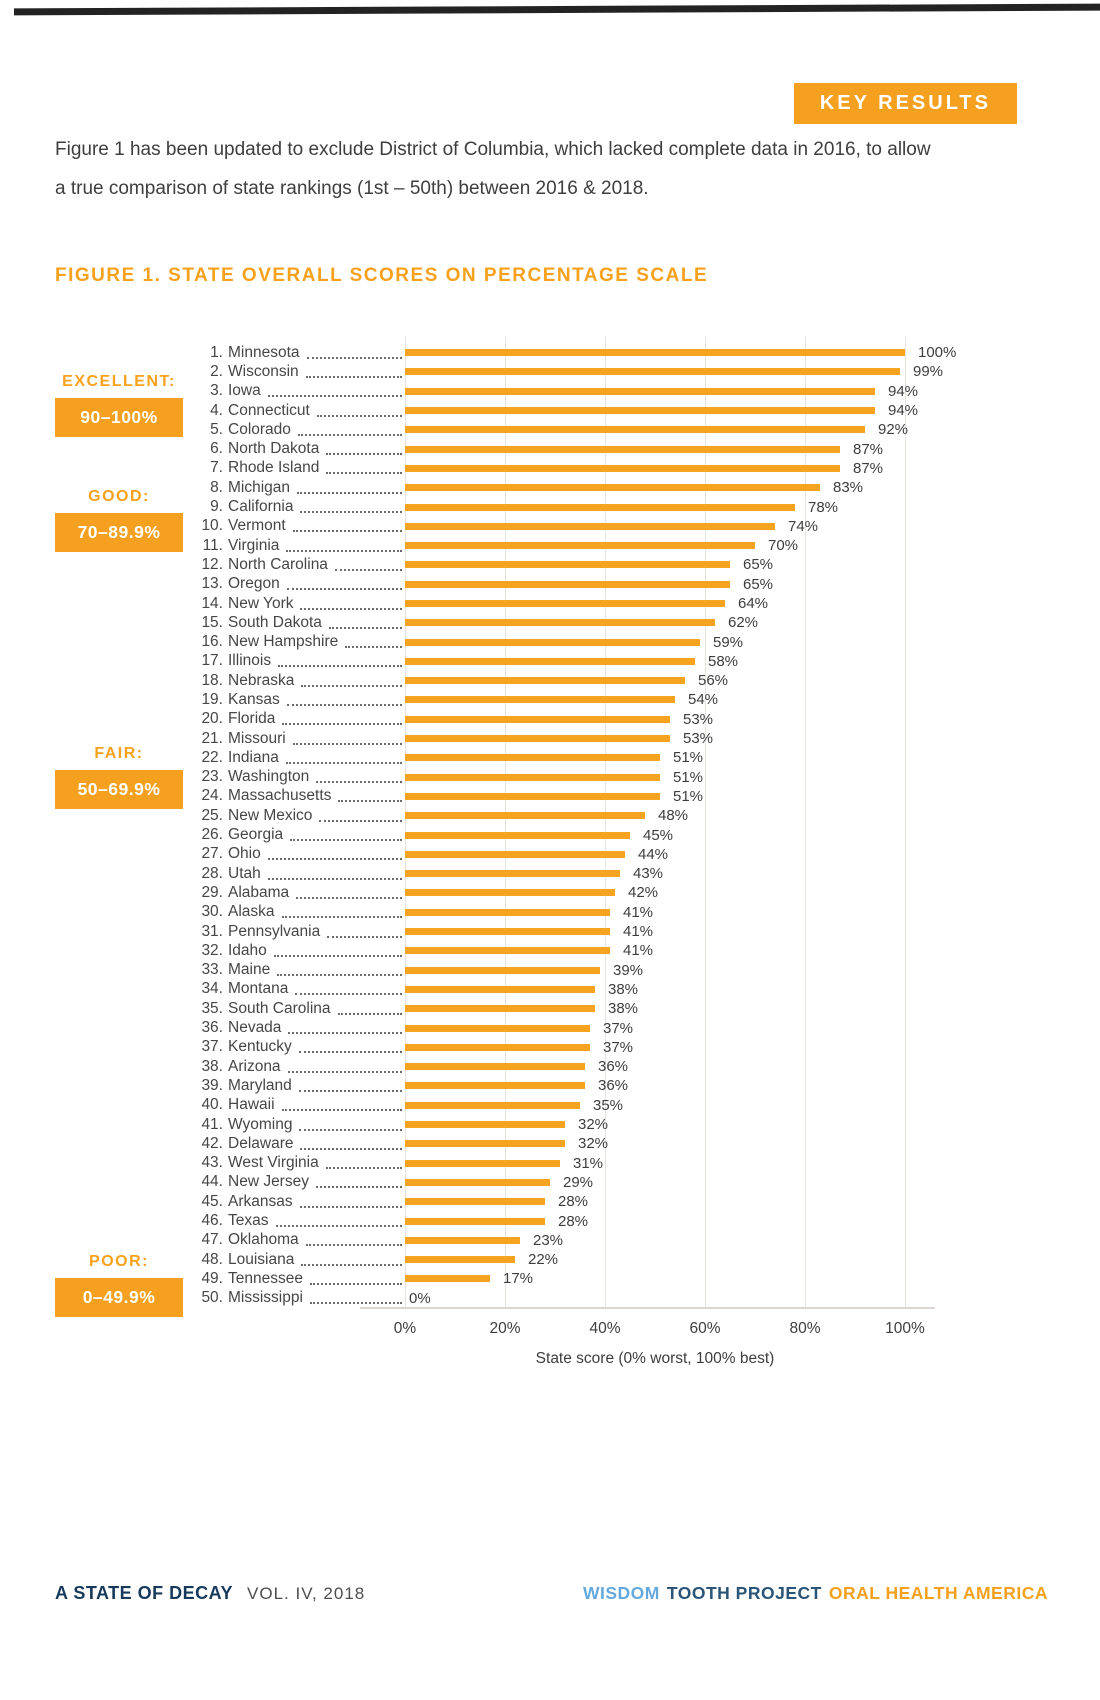  Describe the element at coordinates (268, 1182) in the screenshot. I see `state-name: New Jersey` at that location.